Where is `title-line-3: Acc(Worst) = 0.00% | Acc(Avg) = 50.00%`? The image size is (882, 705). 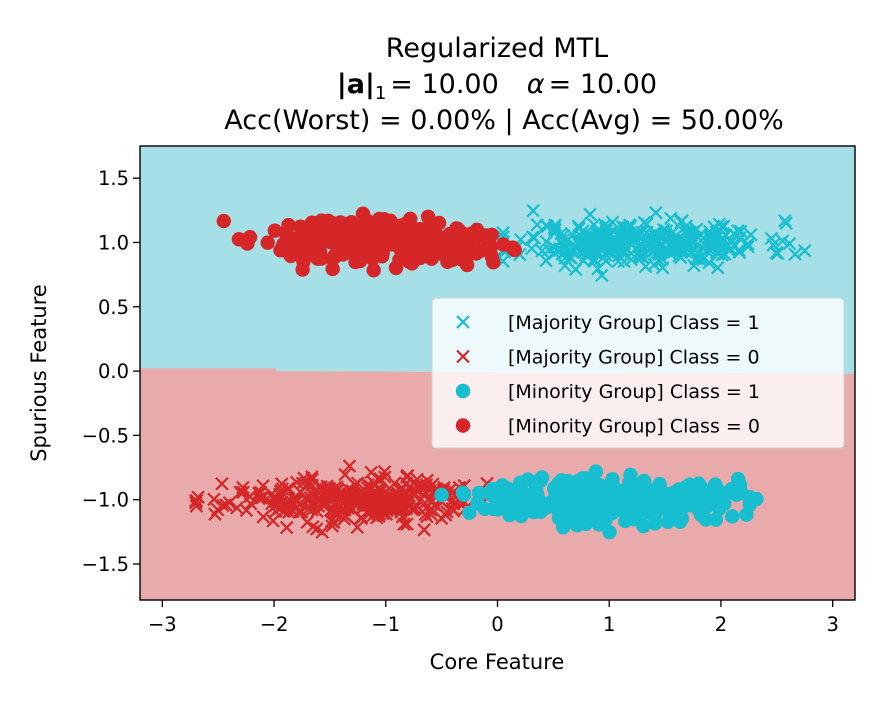
title-line-3: Acc(Worst) = 0.00% | Acc(Avg) = 50.00% is located at coordinates (503, 120).